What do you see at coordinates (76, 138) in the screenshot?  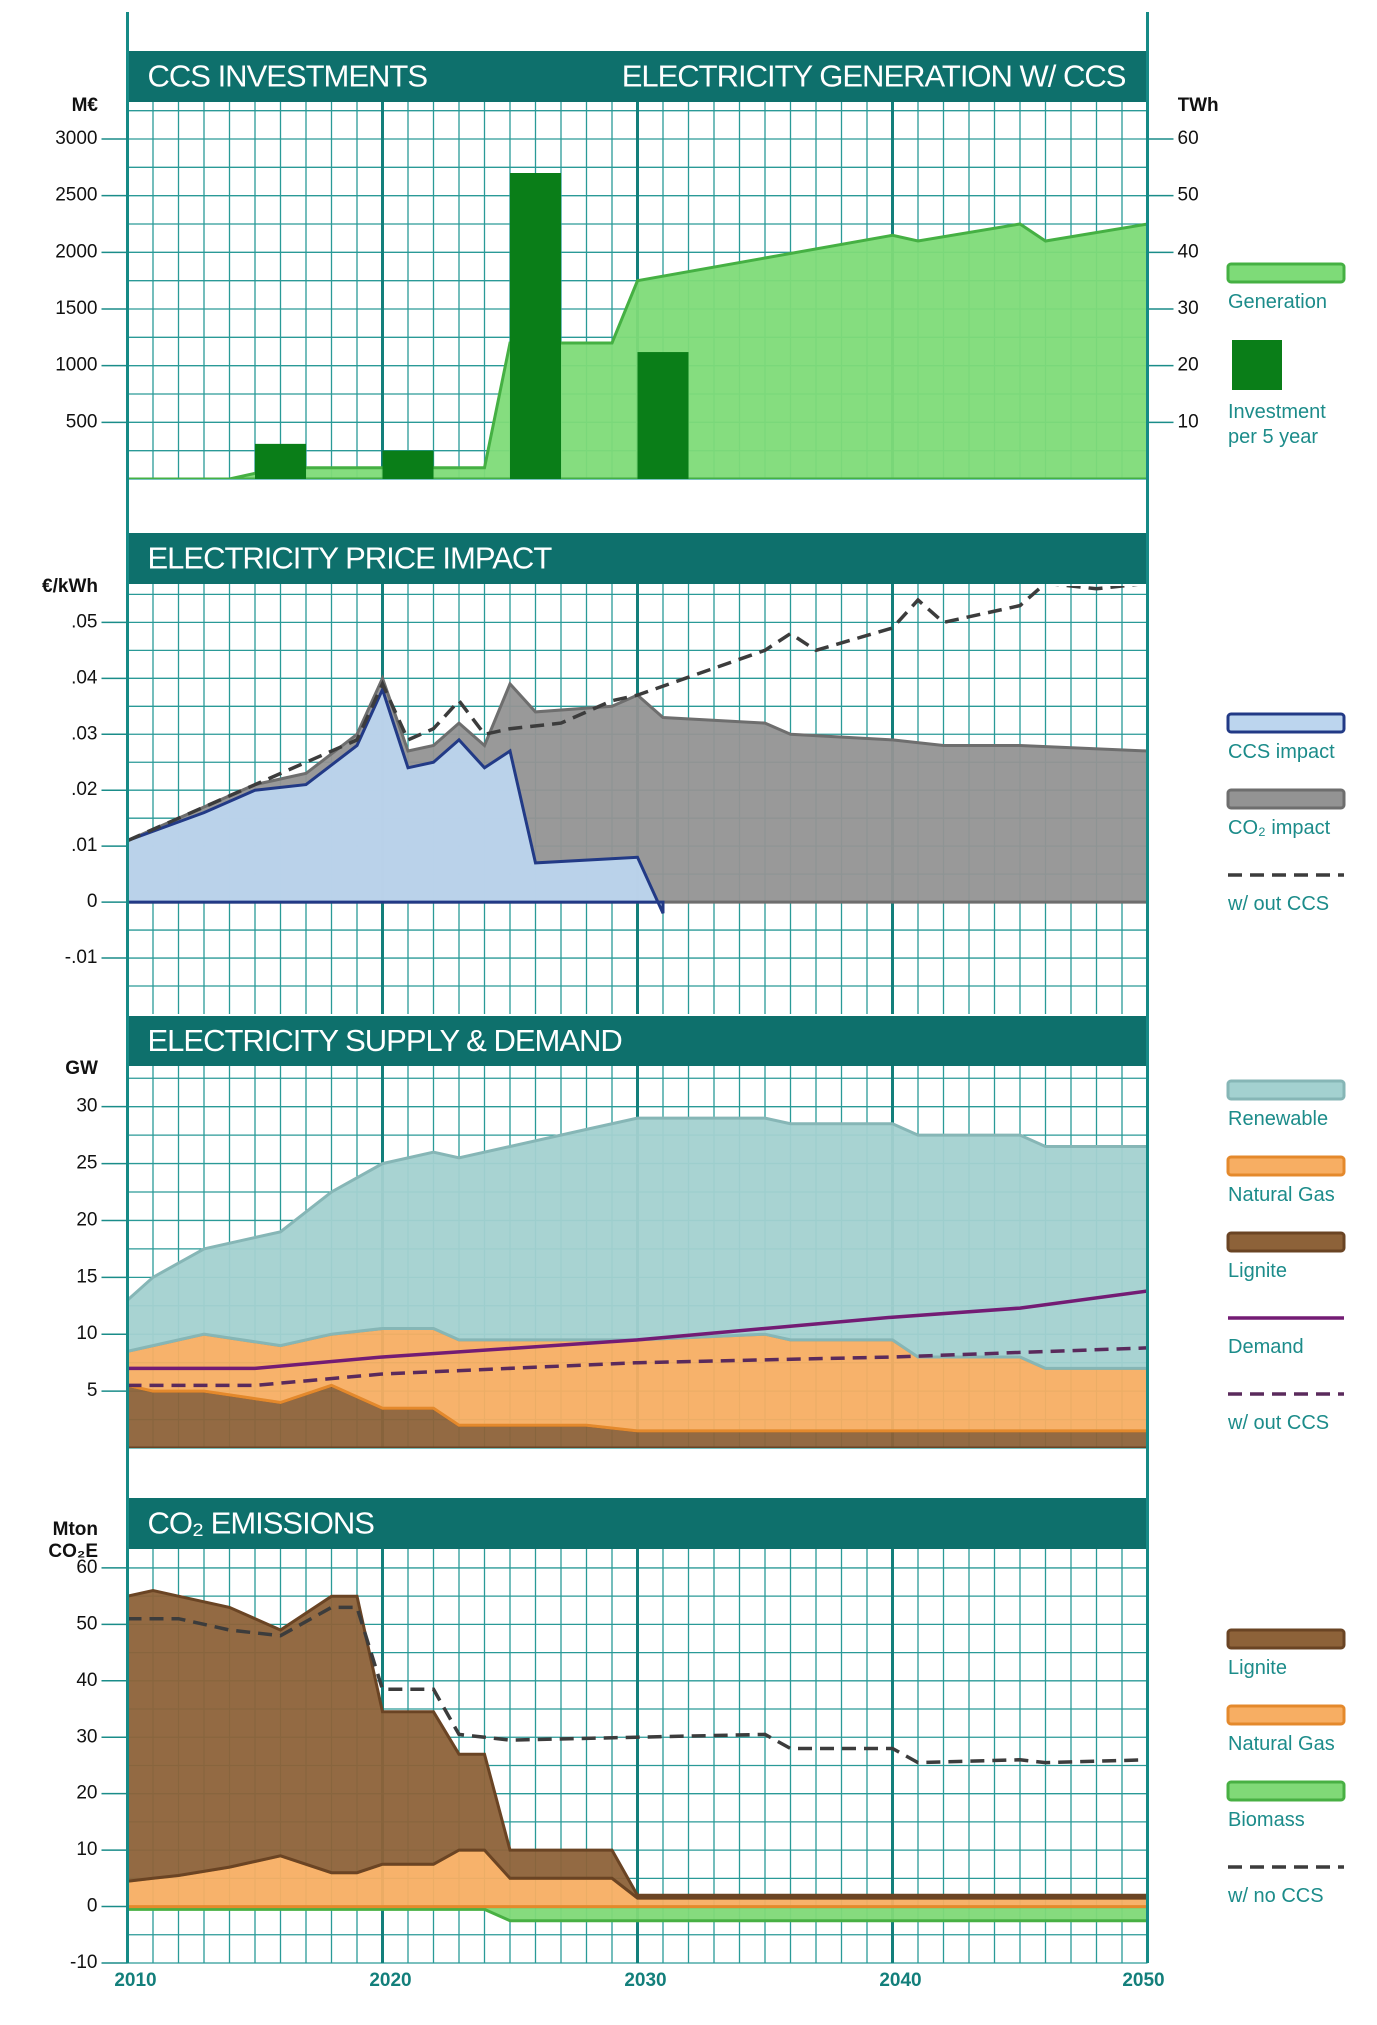 I see `y-tick-label: 3000` at bounding box center [76, 138].